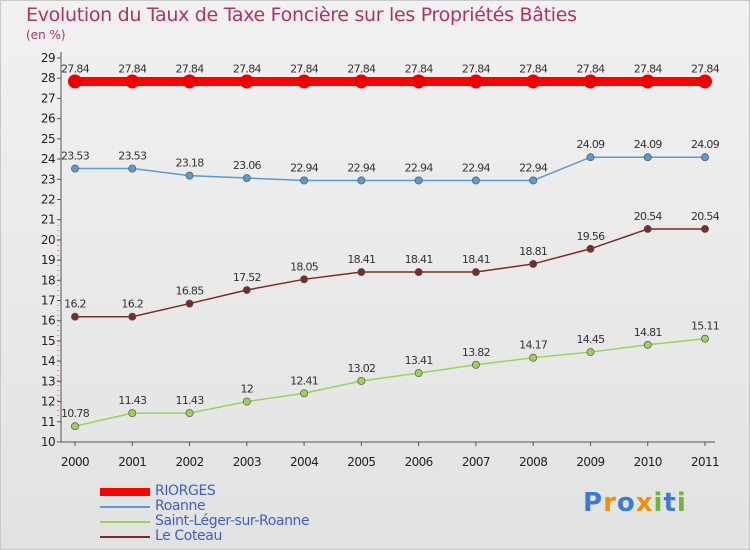 The height and width of the screenshot is (550, 750). What do you see at coordinates (48, 321) in the screenshot?
I see `y-tick-label: 16` at bounding box center [48, 321].